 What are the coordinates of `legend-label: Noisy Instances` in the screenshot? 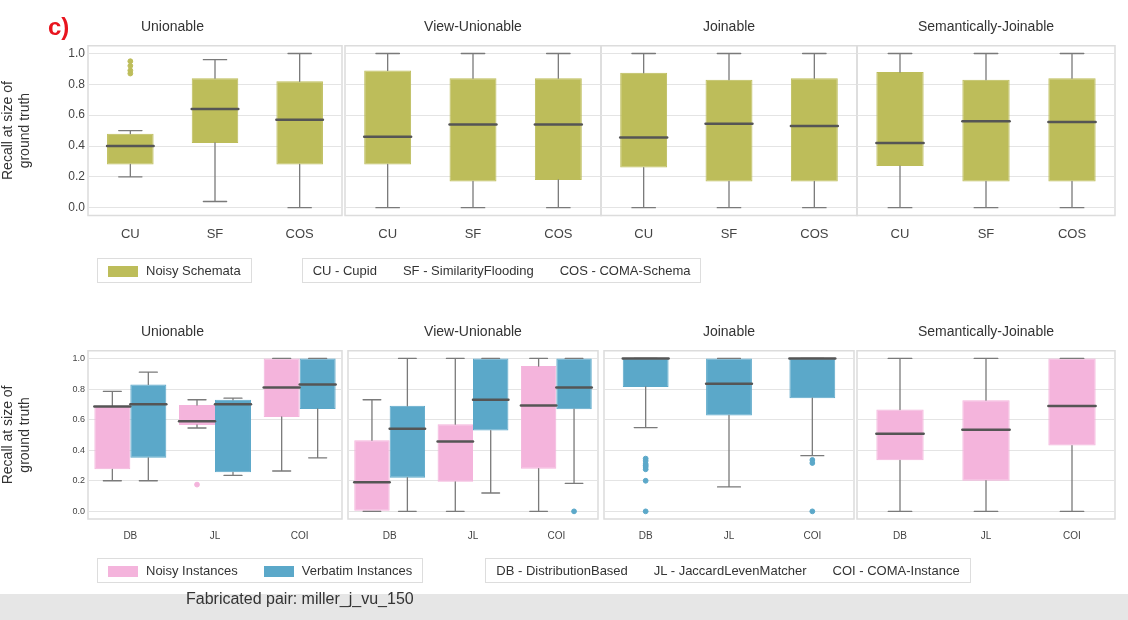 It's located at (191, 570).